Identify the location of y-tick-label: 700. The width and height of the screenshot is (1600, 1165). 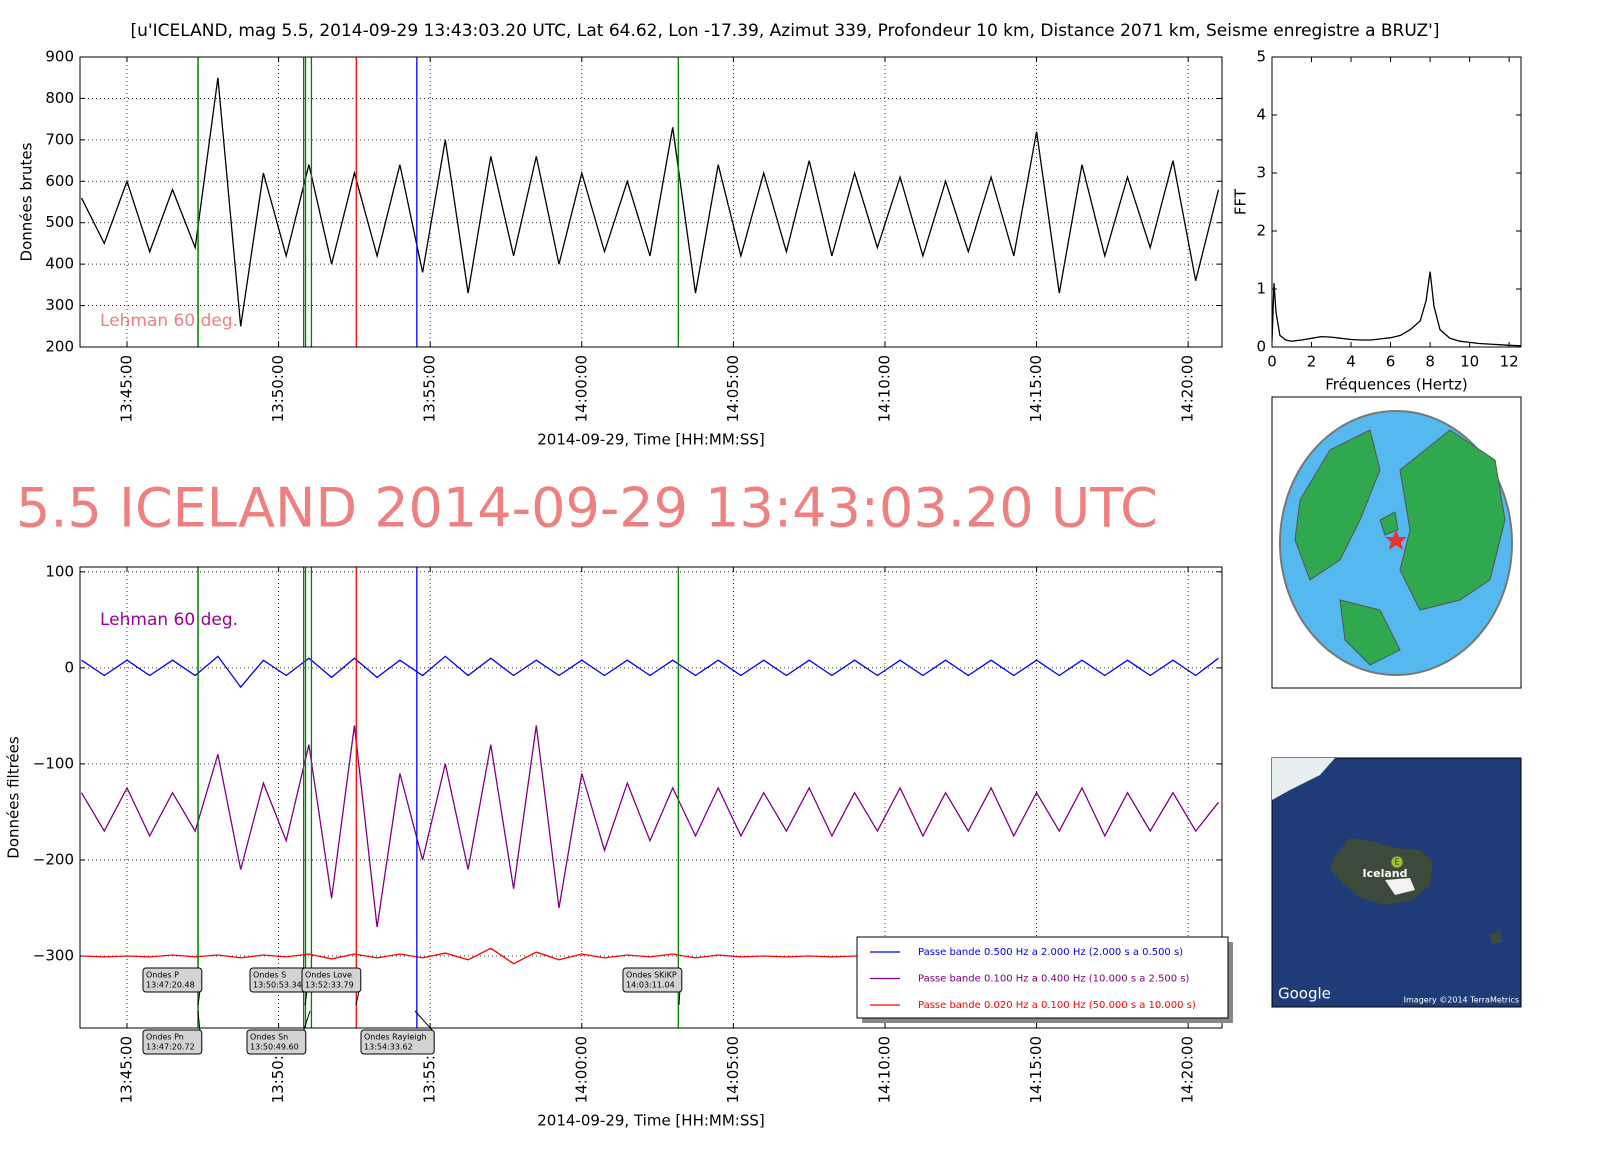
(59, 139).